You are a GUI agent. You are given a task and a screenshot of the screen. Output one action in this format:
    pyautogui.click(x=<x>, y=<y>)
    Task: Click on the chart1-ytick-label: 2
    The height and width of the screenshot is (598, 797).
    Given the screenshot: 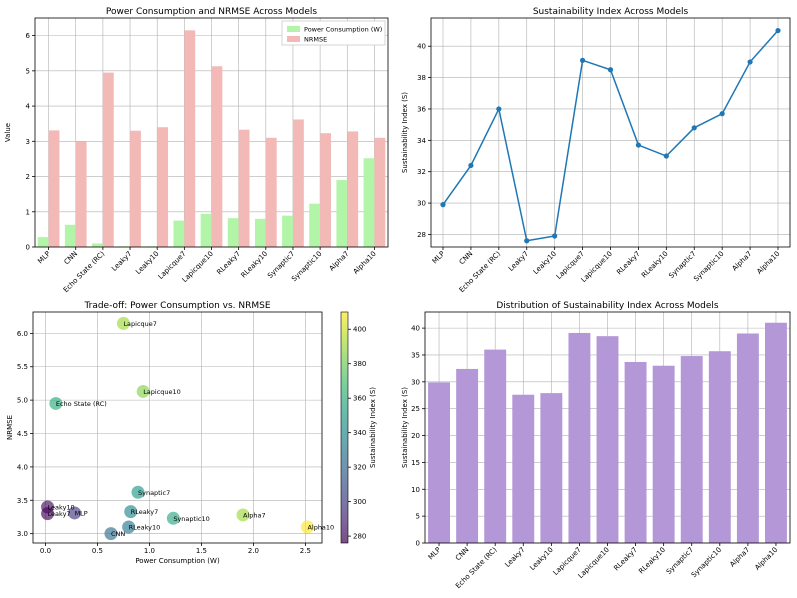 What is the action you would take?
    pyautogui.click(x=28, y=177)
    